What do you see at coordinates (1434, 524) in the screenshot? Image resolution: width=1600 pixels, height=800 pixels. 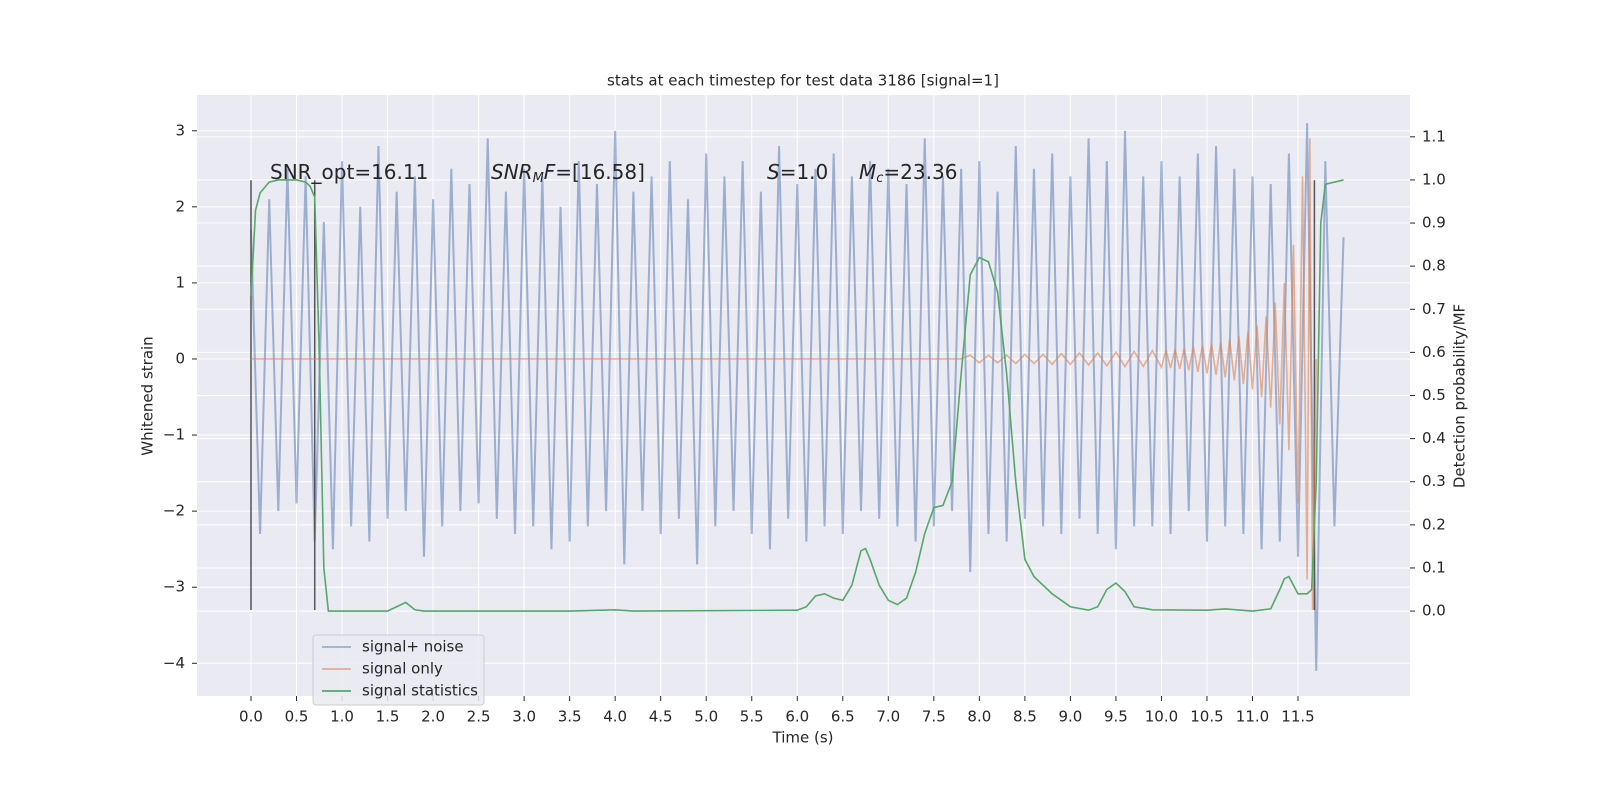 I see `y2-tick-label: 0.2` at bounding box center [1434, 524].